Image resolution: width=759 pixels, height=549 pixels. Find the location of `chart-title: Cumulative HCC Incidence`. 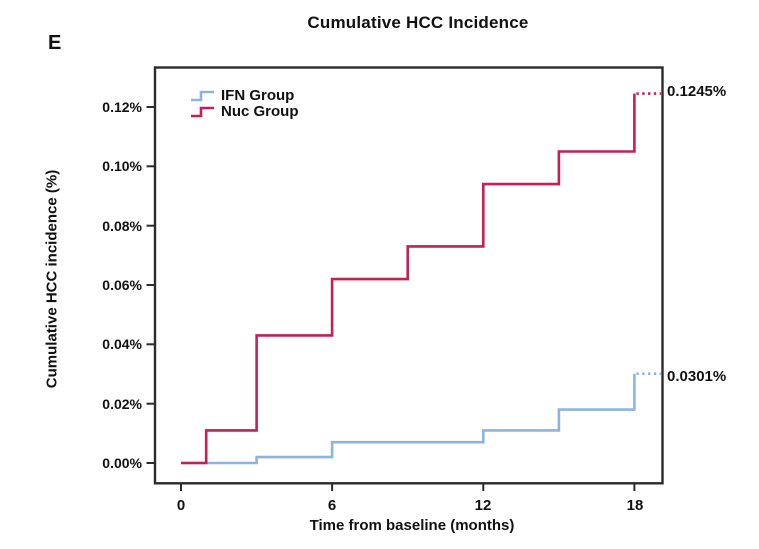

chart-title: Cumulative HCC Incidence is located at coordinates (418, 22).